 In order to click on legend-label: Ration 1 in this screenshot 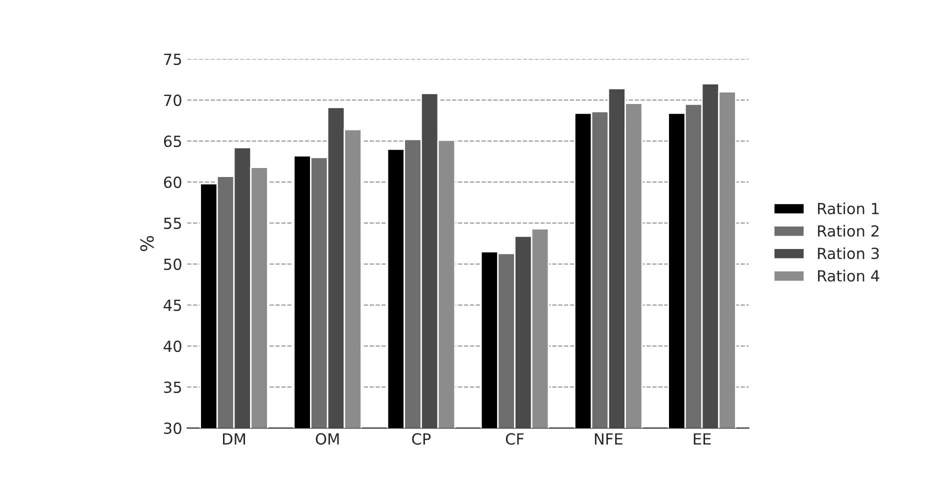, I will do `click(848, 208)`.